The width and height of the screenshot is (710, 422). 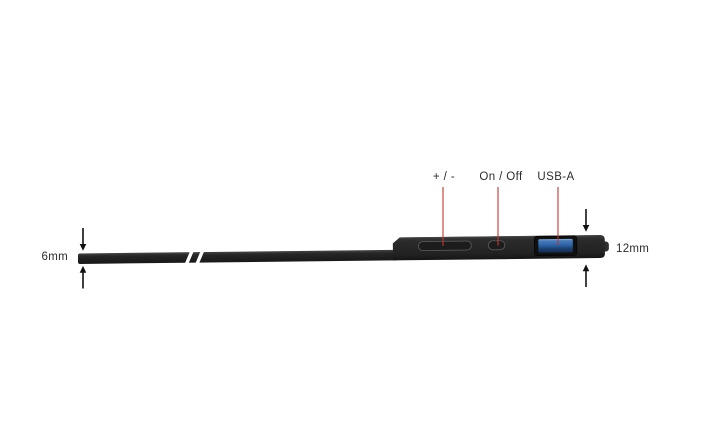 I want to click on callout-label-power: On / Off, so click(x=501, y=177).